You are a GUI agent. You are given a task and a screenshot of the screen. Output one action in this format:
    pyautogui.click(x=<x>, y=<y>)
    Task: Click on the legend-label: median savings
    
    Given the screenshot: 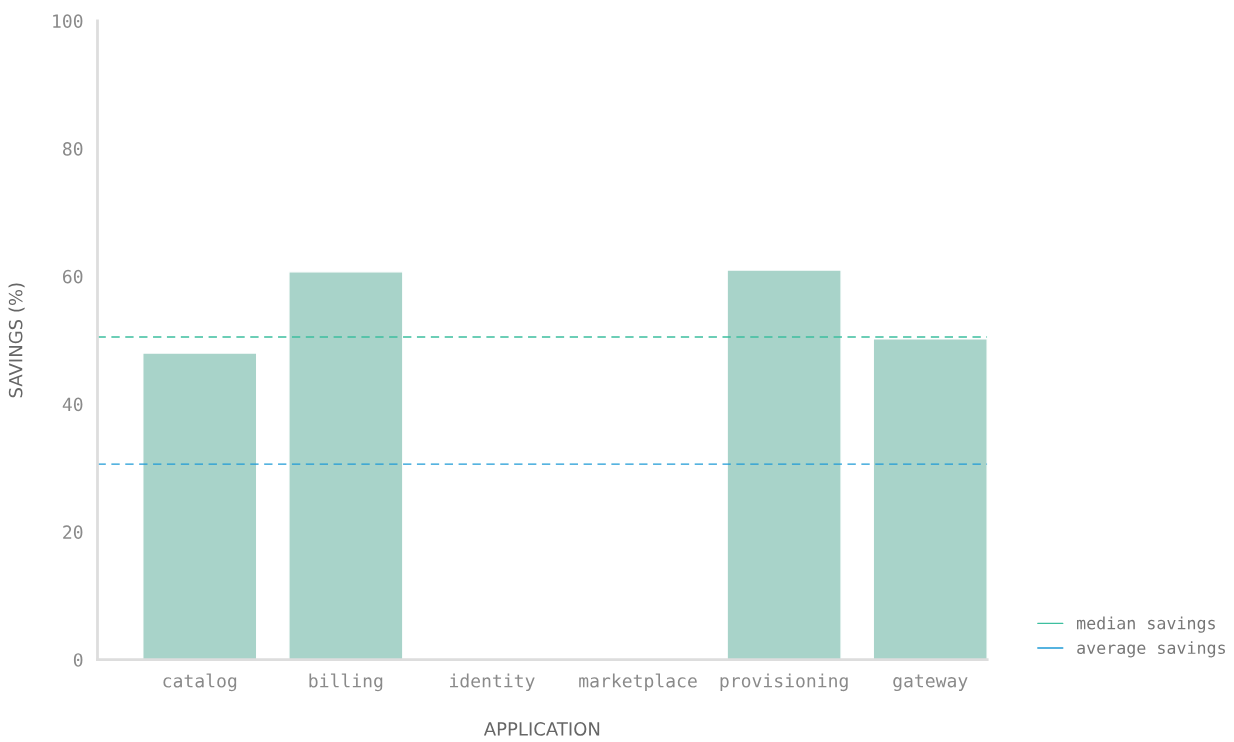 What is the action you would take?
    pyautogui.click(x=1146, y=624)
    